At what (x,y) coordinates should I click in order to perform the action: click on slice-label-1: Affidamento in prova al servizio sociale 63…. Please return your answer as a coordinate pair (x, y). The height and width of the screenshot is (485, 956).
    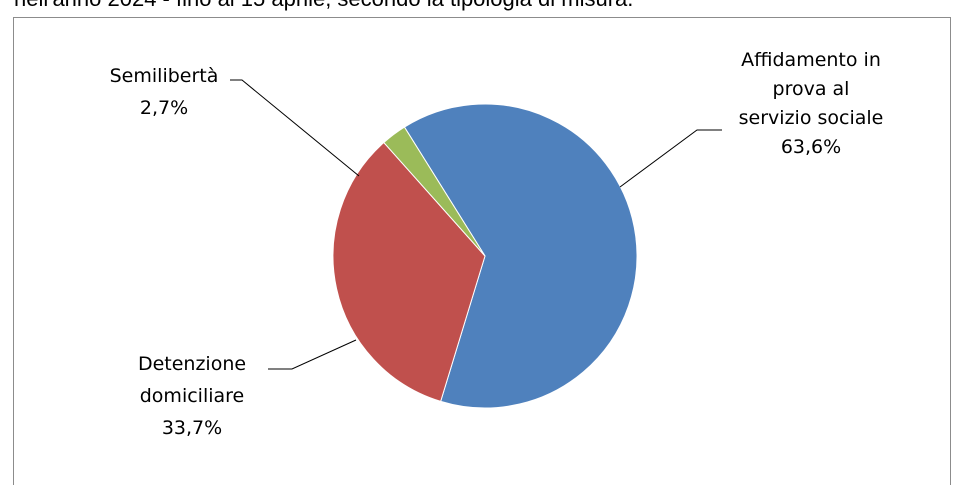
    Looking at the image, I should click on (811, 103).